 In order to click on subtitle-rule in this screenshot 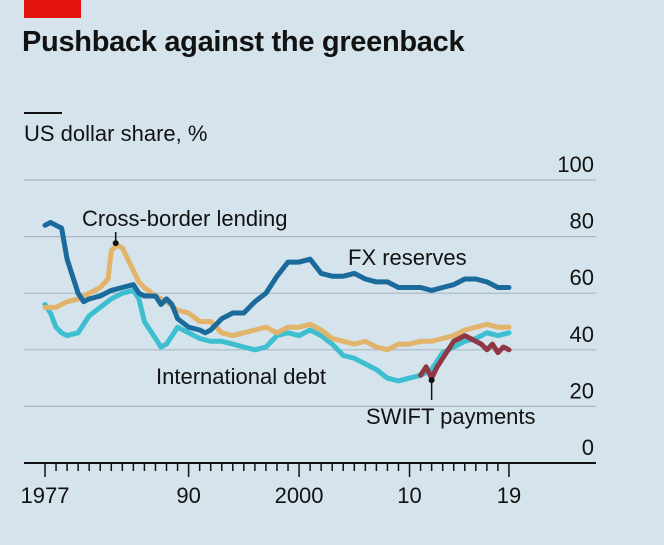, I will do `click(43, 113)`.